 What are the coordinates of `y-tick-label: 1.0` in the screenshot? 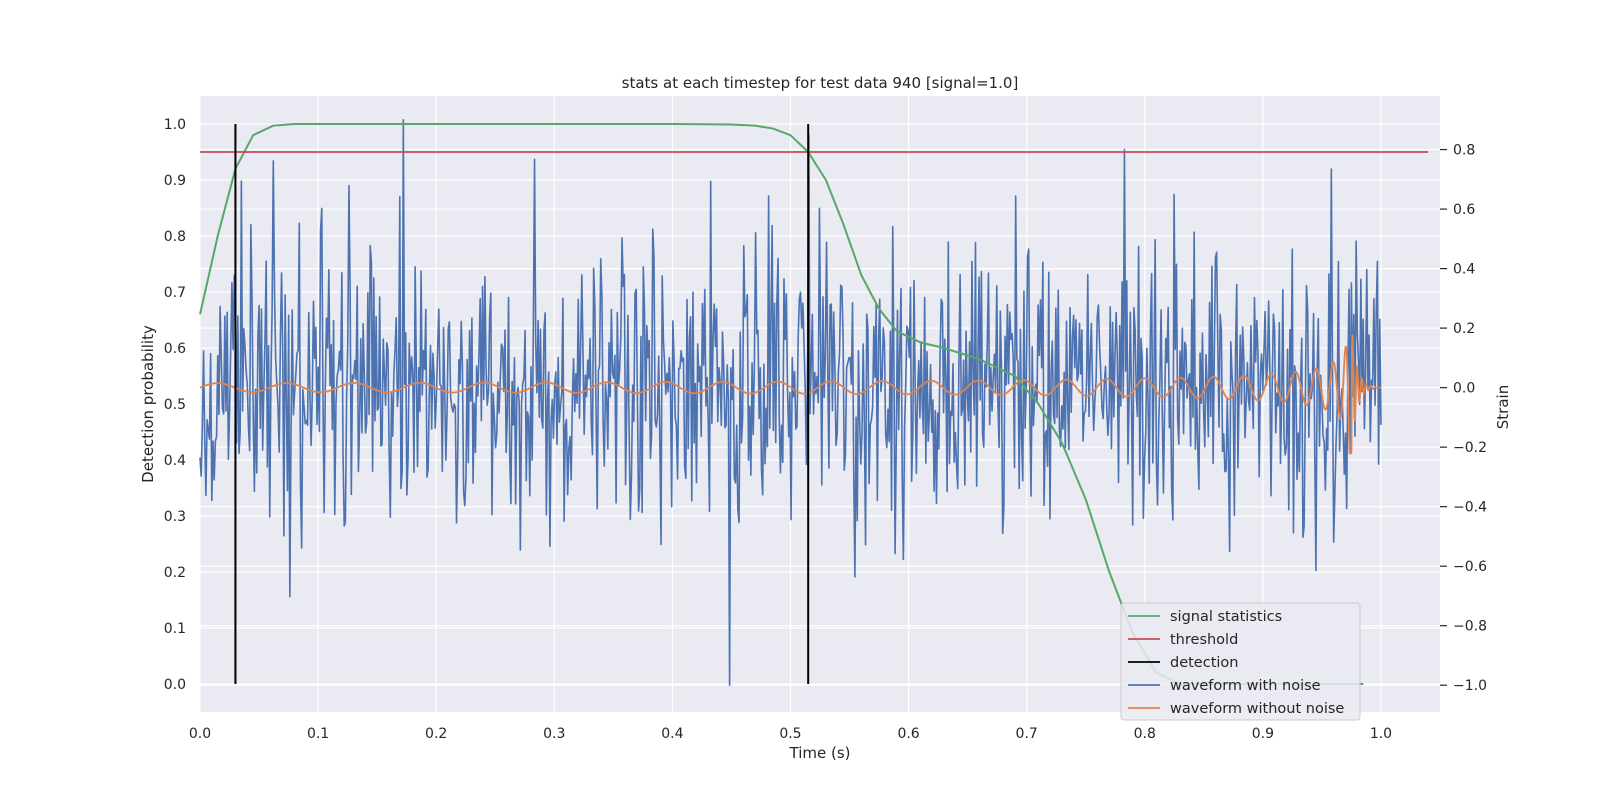 It's located at (175, 125).